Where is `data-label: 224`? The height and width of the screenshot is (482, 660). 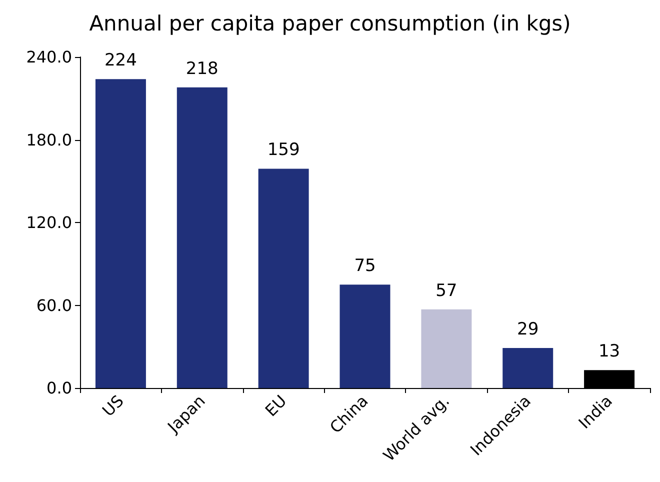
data-label: 224 is located at coordinates (120, 60).